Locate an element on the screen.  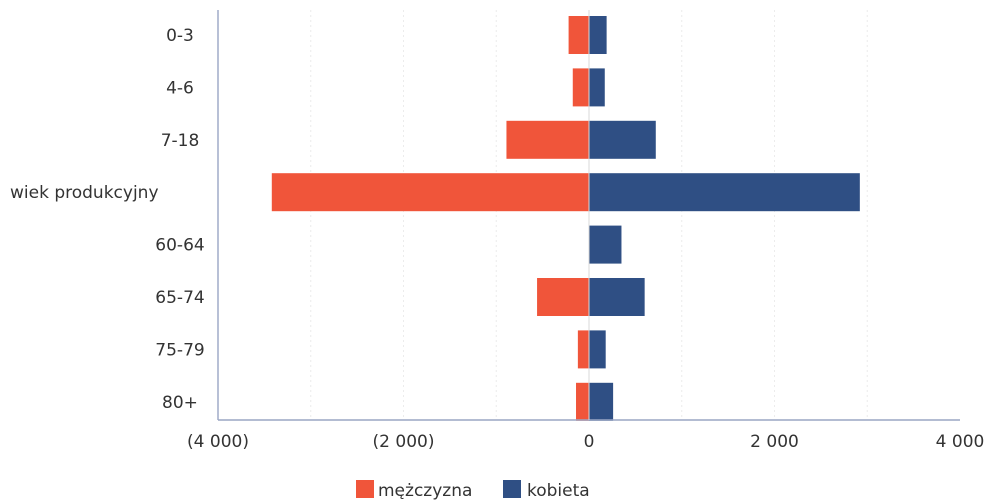
category-label: wiek produkcyjny is located at coordinates (84, 193).